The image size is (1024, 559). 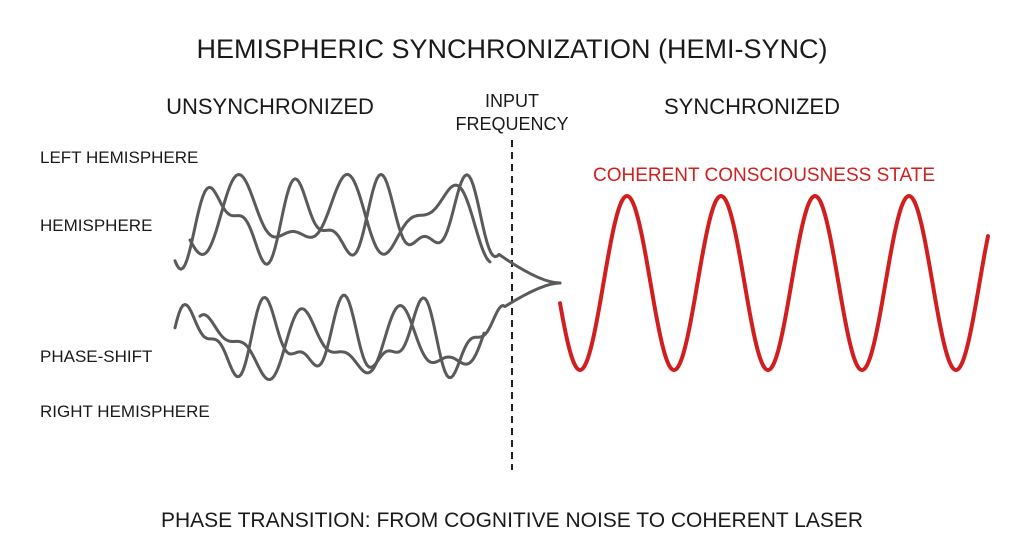 What do you see at coordinates (752, 106) in the screenshot?
I see `section-right: SYNCHRONIZED` at bounding box center [752, 106].